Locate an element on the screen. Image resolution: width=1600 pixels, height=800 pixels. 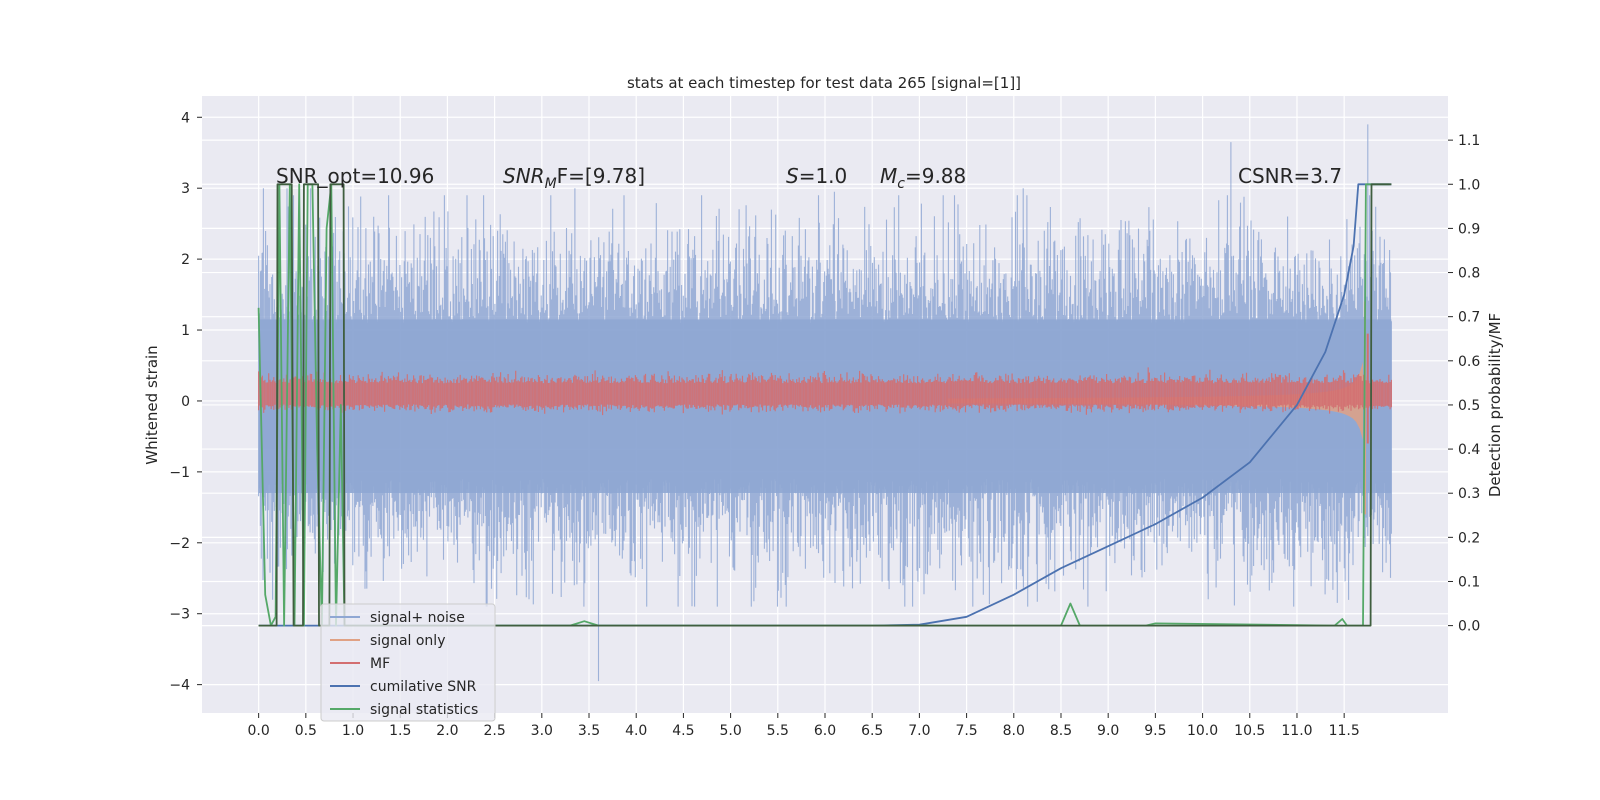
x-tick-label: 10.5 is located at coordinates (1249, 731).